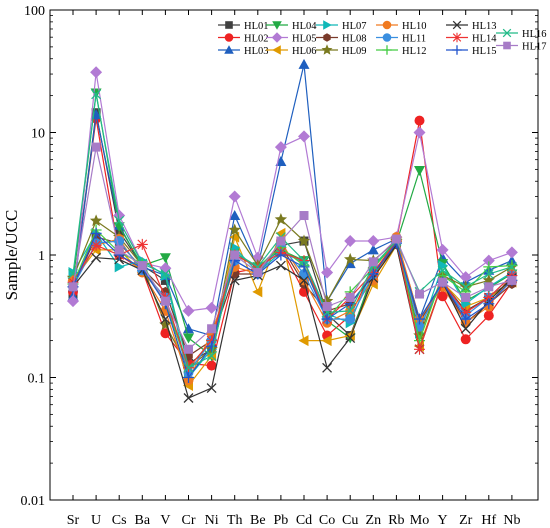 This screenshot has height=528, width=550. Describe the element at coordinates (350, 520) in the screenshot. I see `x-tick-label: Cu` at that location.